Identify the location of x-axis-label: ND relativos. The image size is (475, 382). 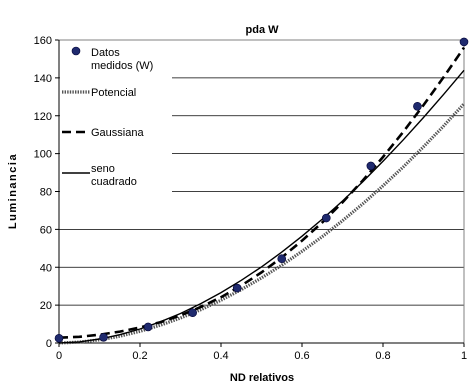
(262, 377).